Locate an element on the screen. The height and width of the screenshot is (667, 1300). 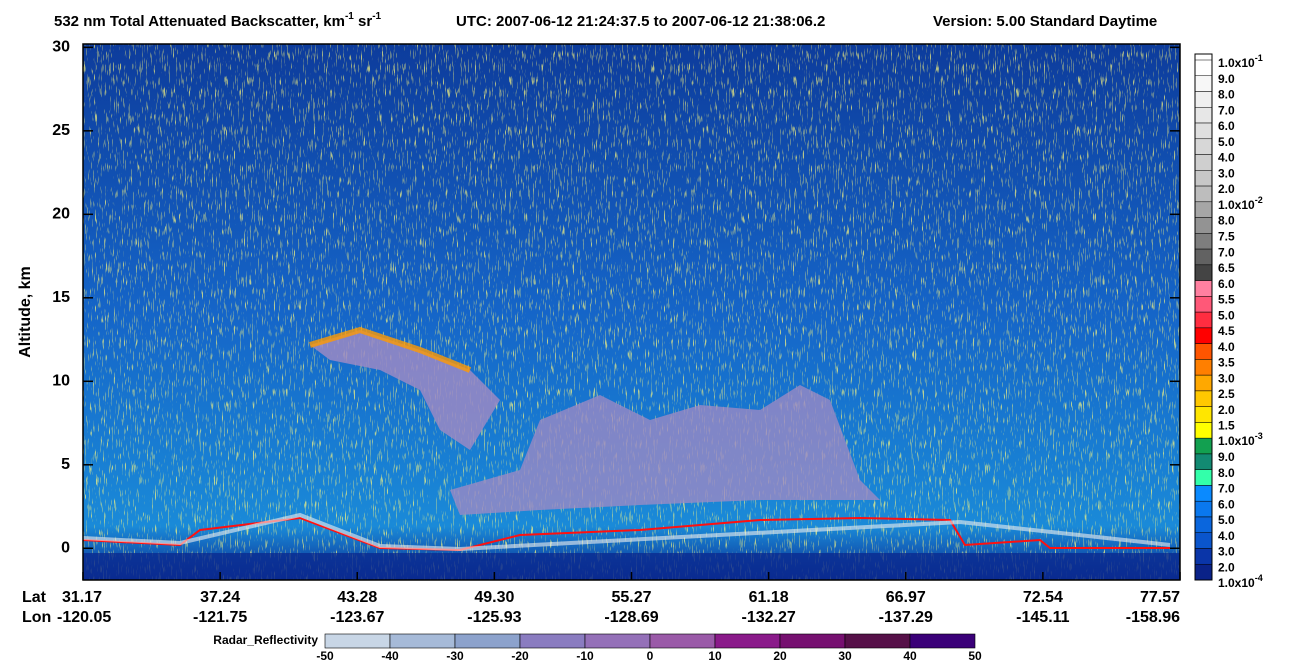
lat-row-label: Lat is located at coordinates (34, 597).